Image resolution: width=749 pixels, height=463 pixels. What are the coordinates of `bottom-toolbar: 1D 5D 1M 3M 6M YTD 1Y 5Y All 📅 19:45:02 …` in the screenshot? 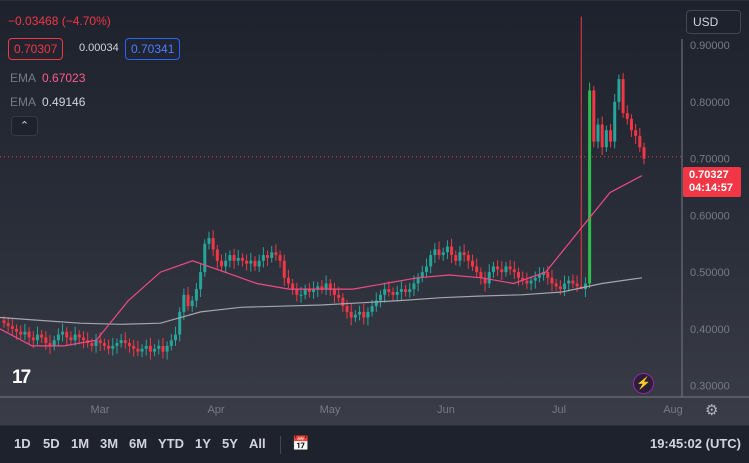 It's located at (374, 444).